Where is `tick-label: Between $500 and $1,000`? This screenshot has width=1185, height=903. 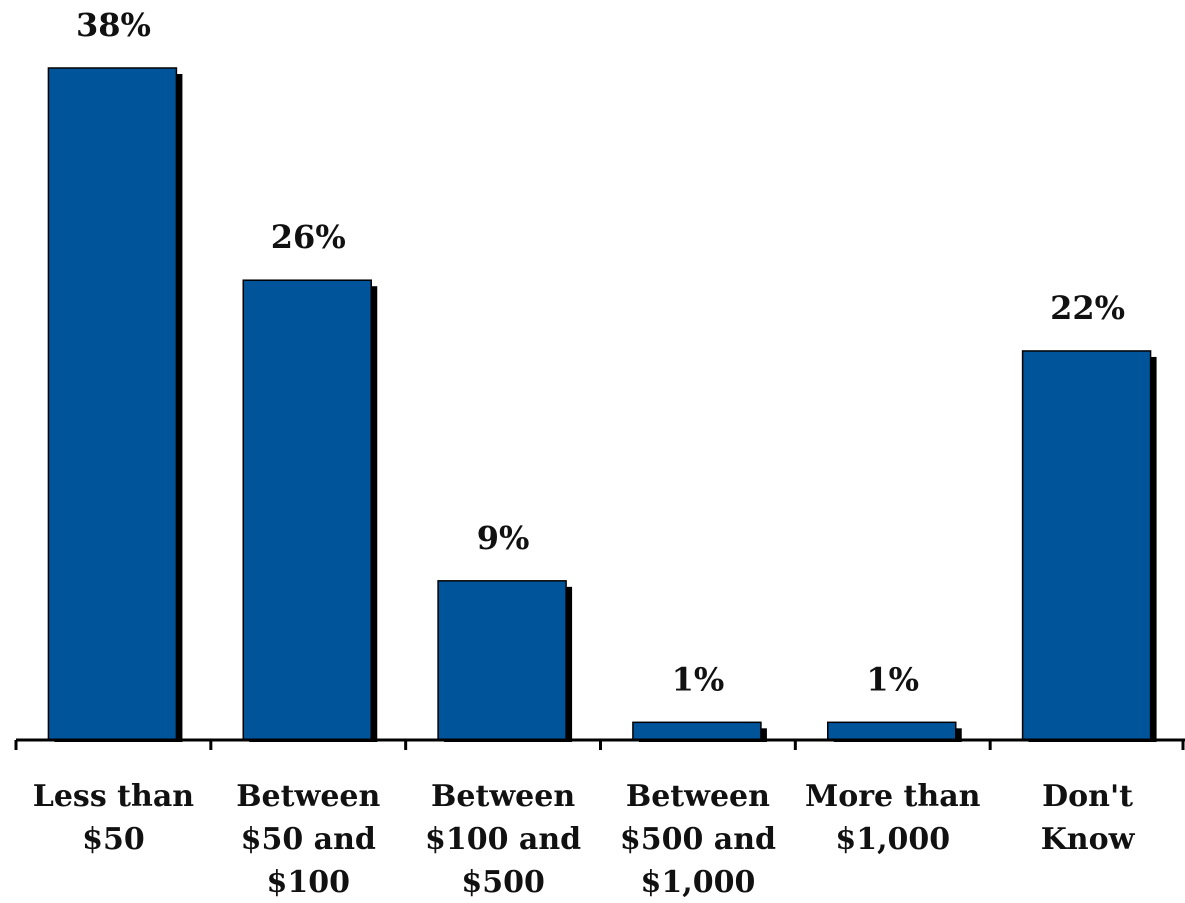
tick-label: Between $500 and $1,000 is located at coordinates (698, 839).